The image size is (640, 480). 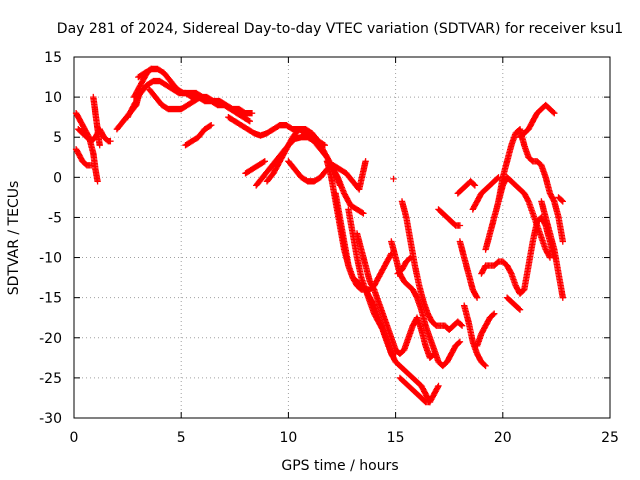 What do you see at coordinates (288, 438) in the screenshot?
I see `x-tick-label: 10` at bounding box center [288, 438].